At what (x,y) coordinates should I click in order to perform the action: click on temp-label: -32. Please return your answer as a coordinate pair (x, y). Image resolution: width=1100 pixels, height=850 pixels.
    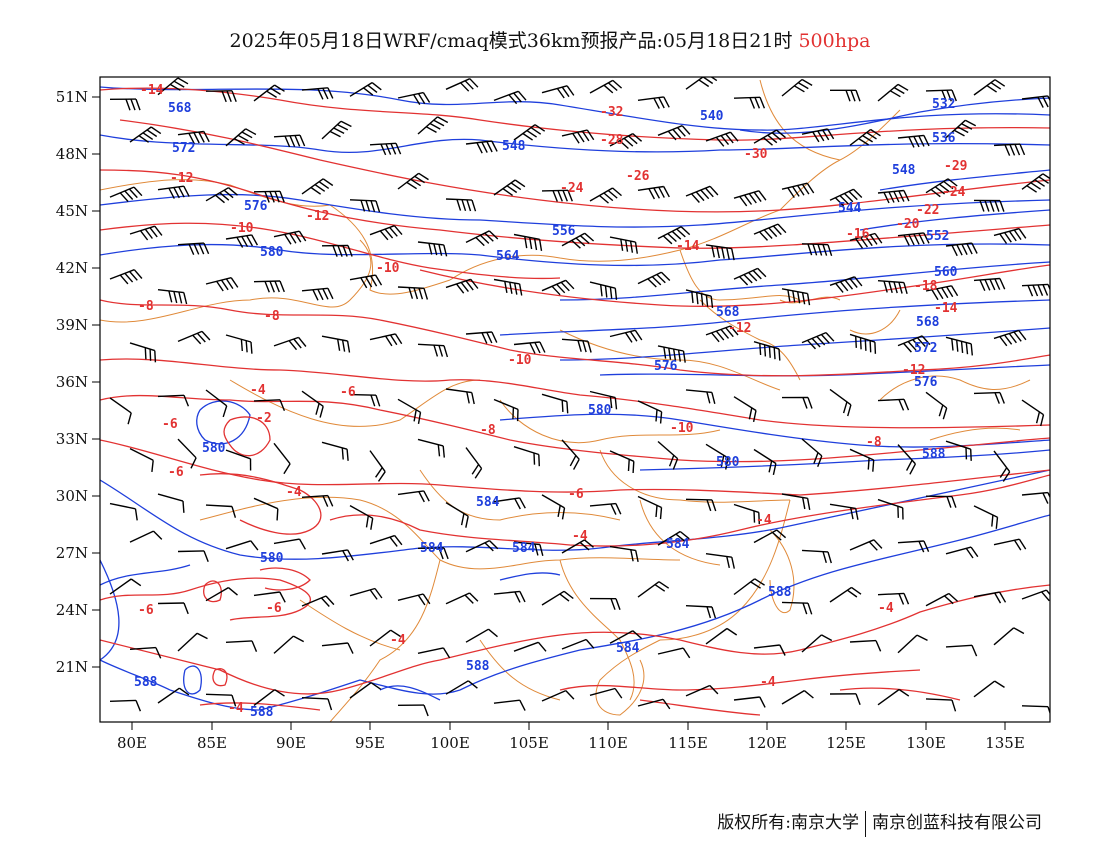
    Looking at the image, I should click on (611, 112).